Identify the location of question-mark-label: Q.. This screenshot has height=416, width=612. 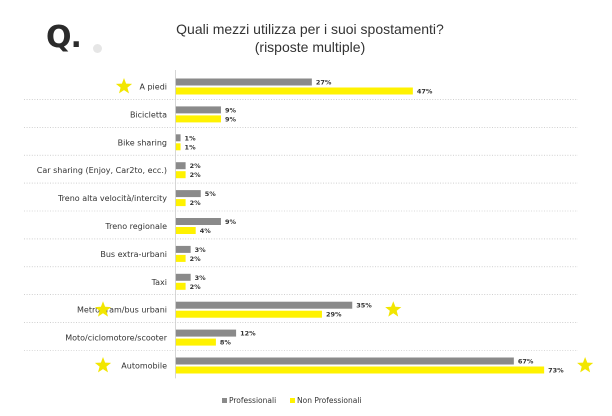
(64, 37).